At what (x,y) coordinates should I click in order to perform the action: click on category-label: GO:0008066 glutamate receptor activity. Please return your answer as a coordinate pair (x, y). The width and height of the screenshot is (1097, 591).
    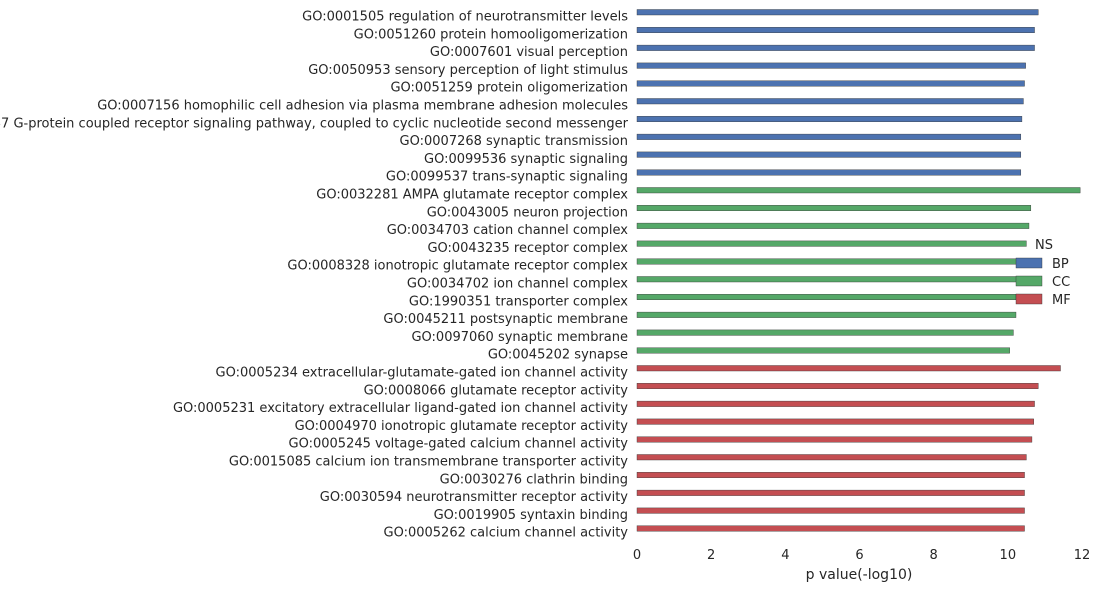
    Looking at the image, I should click on (496, 390).